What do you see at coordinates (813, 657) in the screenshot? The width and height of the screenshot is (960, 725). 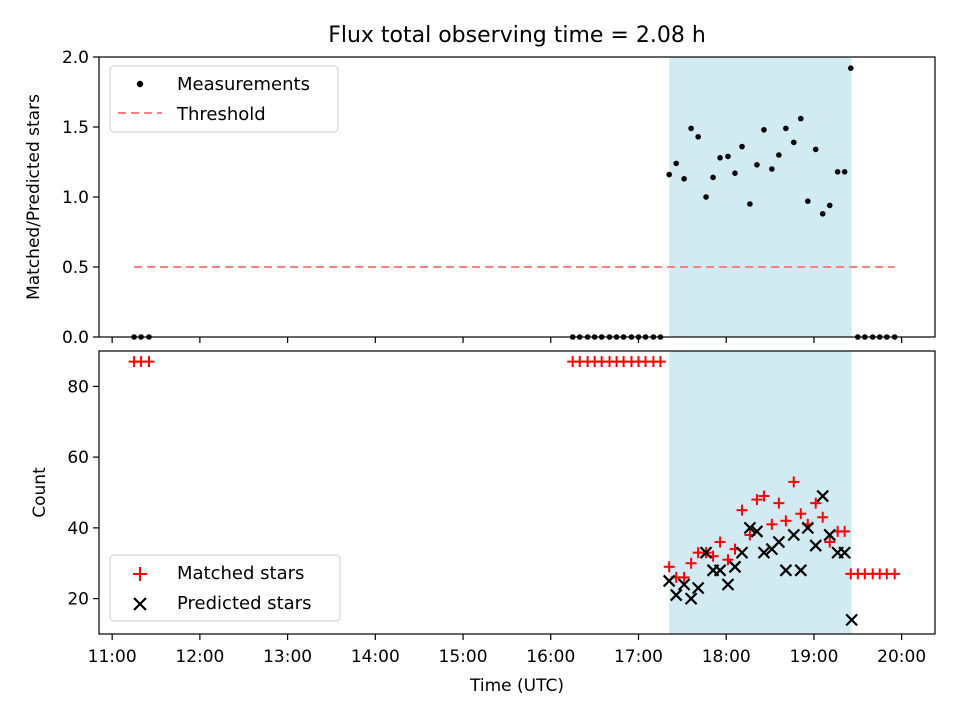 I see `bottom-x-tick-label: 19:00` at bounding box center [813, 657].